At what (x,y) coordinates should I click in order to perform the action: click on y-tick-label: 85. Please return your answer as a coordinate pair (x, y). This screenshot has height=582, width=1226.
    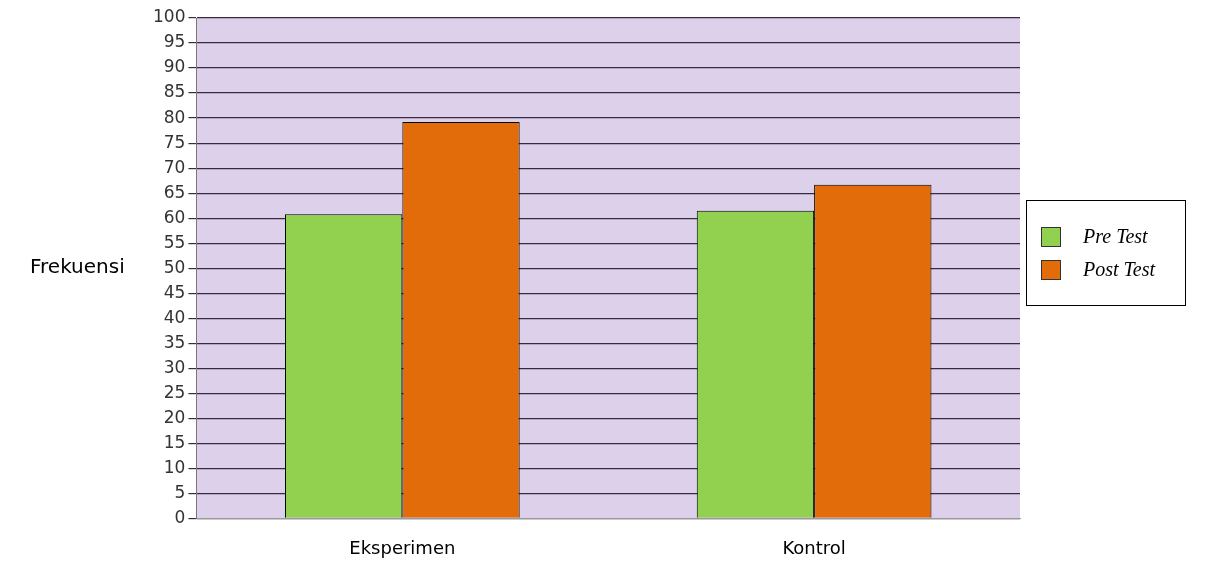
    Looking at the image, I should click on (174, 91).